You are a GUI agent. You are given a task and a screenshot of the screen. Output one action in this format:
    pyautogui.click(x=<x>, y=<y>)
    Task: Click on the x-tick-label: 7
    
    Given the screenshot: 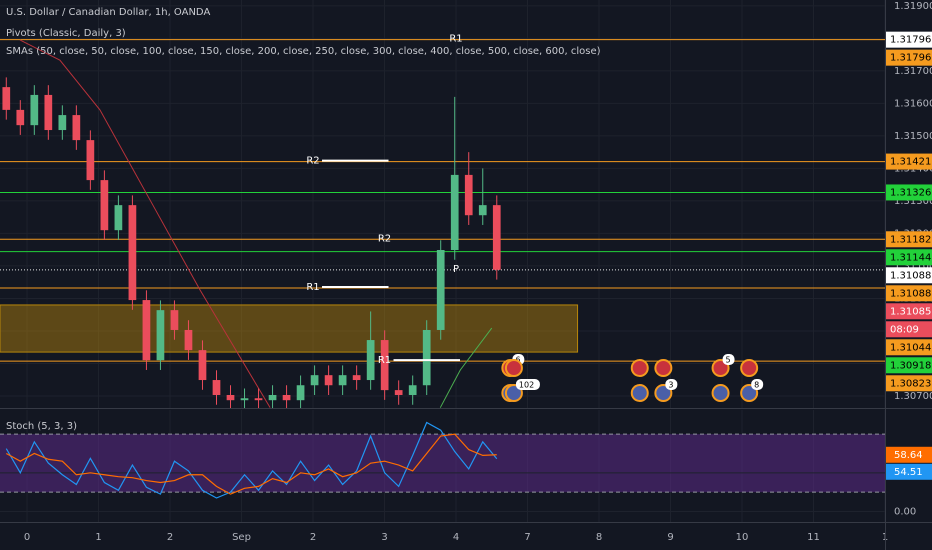 What is the action you would take?
    pyautogui.click(x=527, y=537)
    